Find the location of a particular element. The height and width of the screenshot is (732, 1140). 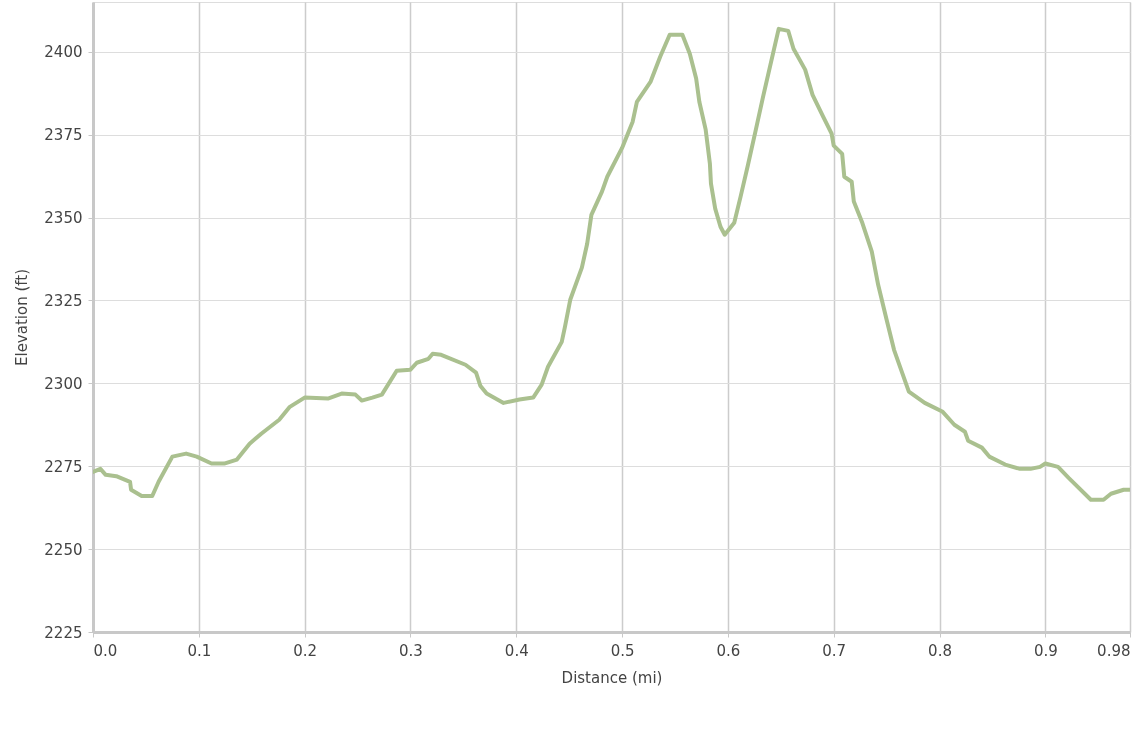

x-tick-label: 0.0 is located at coordinates (105, 650).